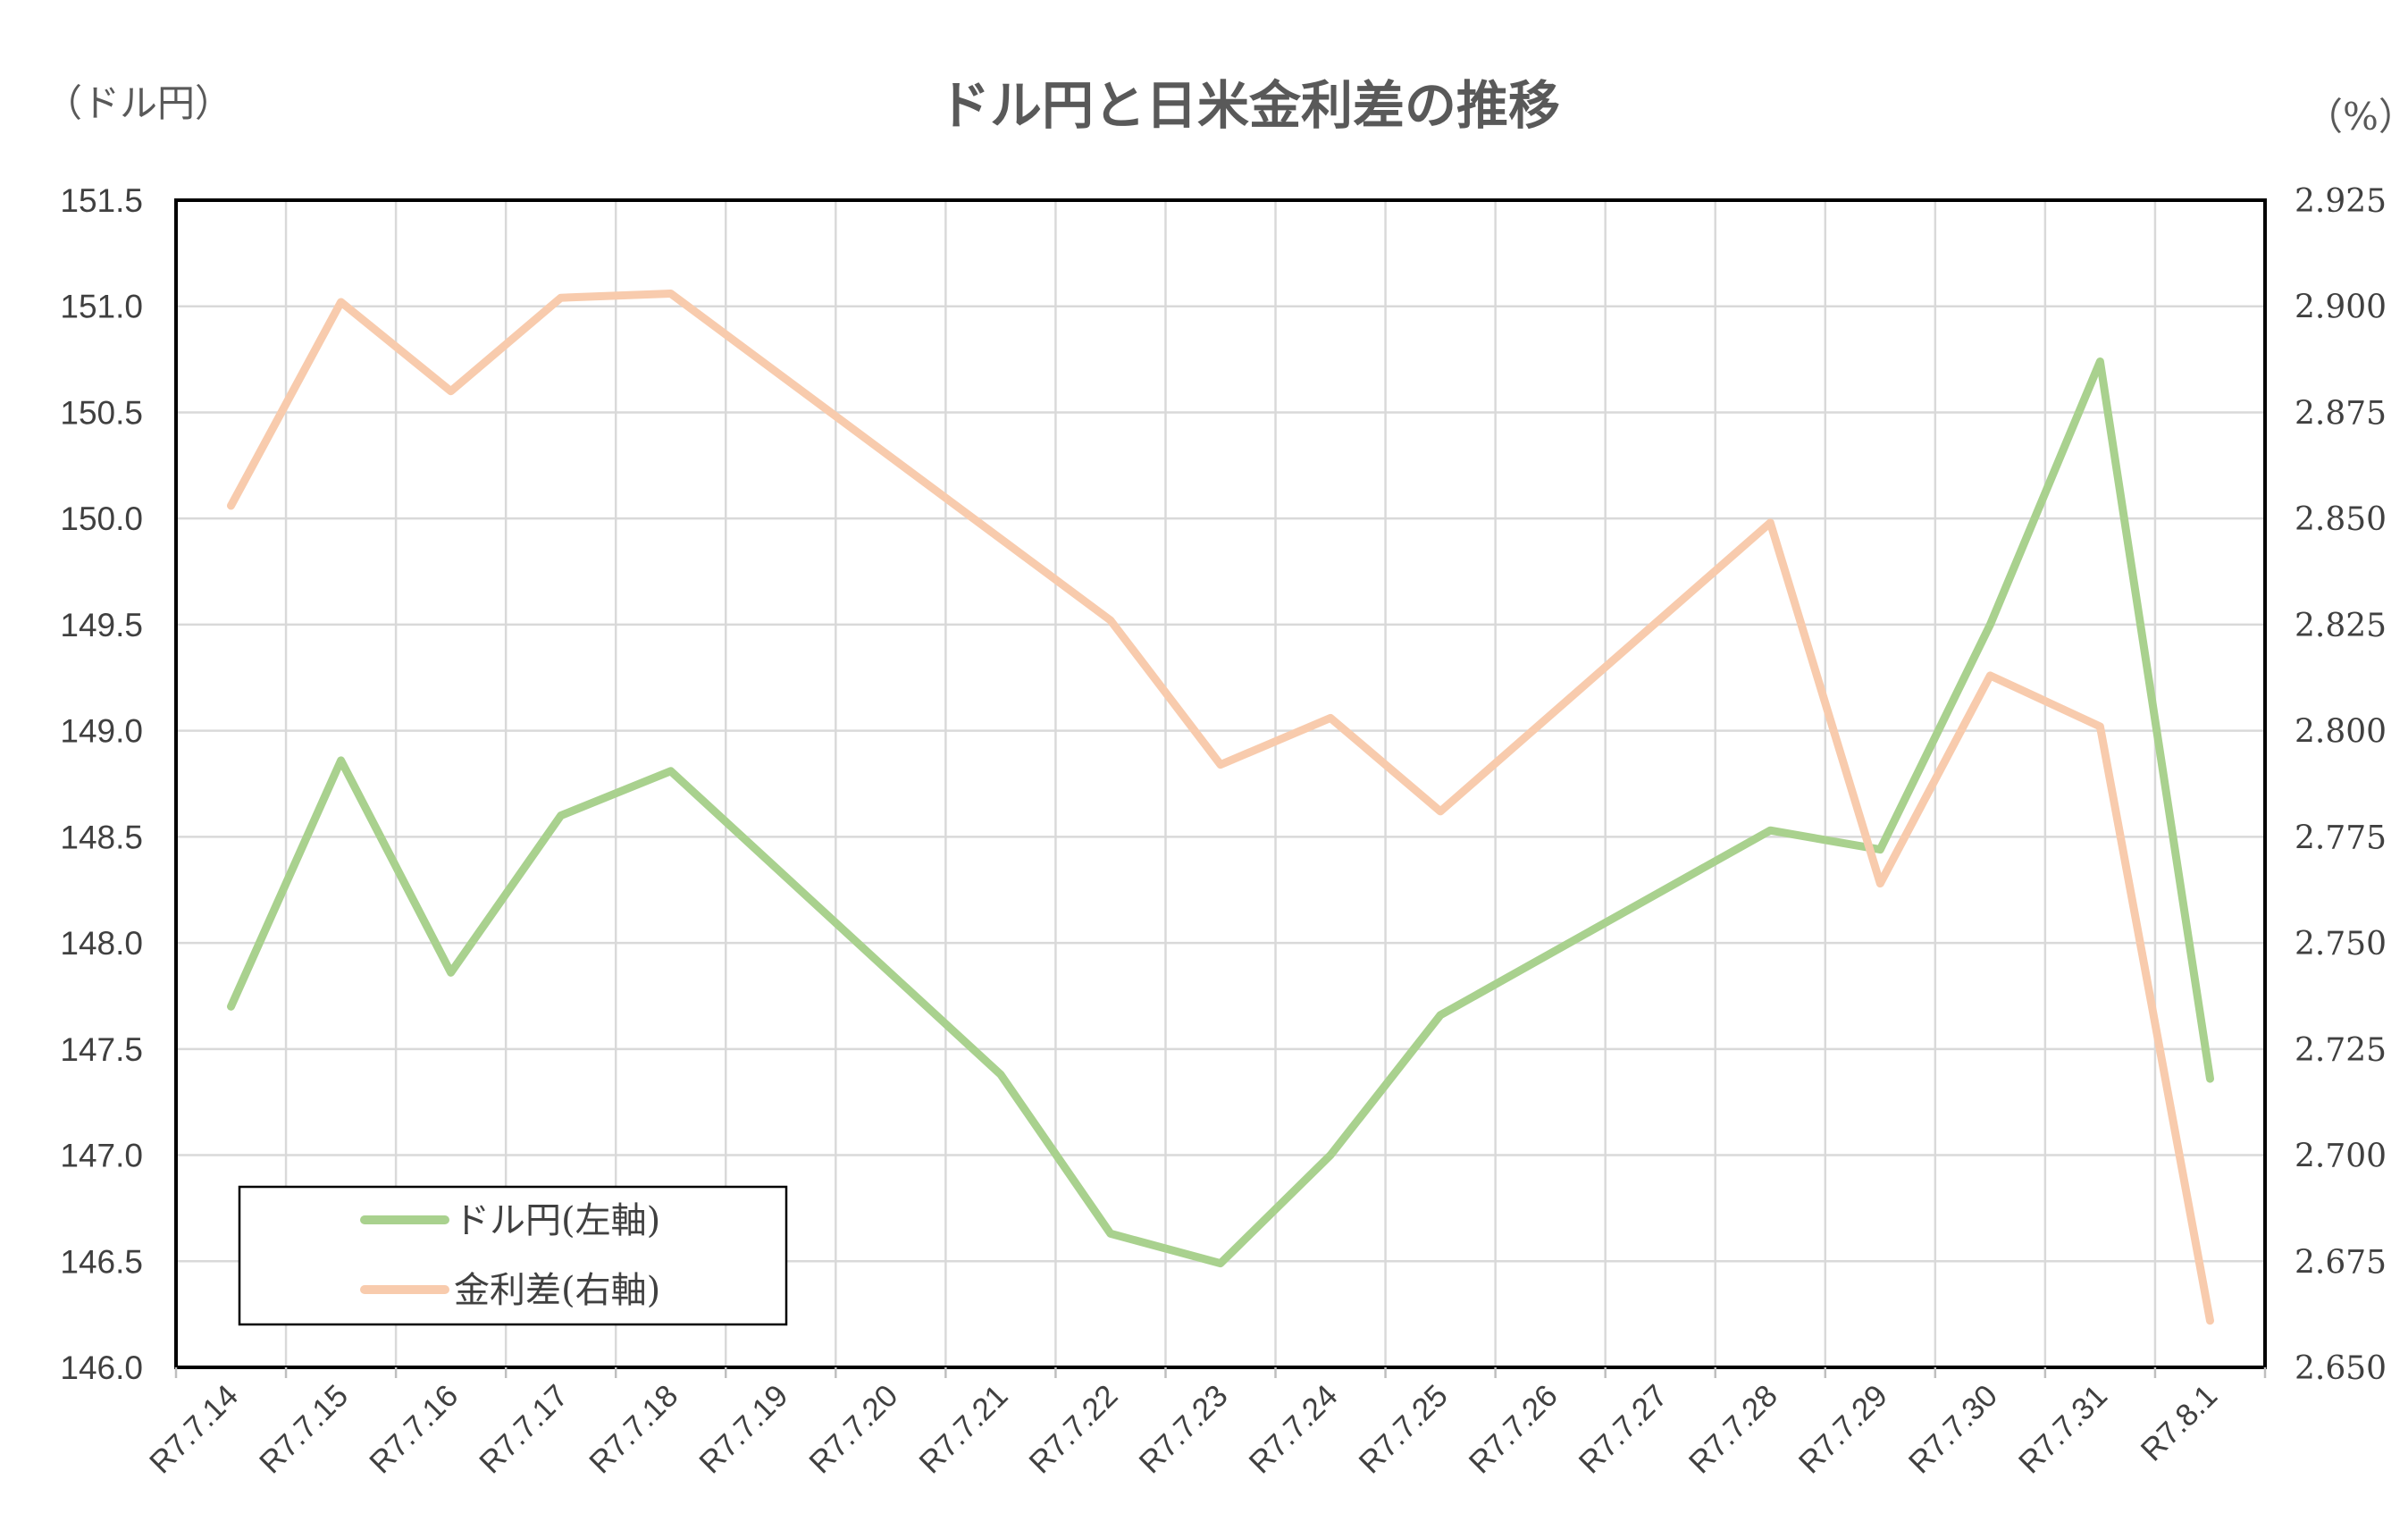  What do you see at coordinates (101, 732) in the screenshot?
I see `left-y-tick-label: 149.0` at bounding box center [101, 732].